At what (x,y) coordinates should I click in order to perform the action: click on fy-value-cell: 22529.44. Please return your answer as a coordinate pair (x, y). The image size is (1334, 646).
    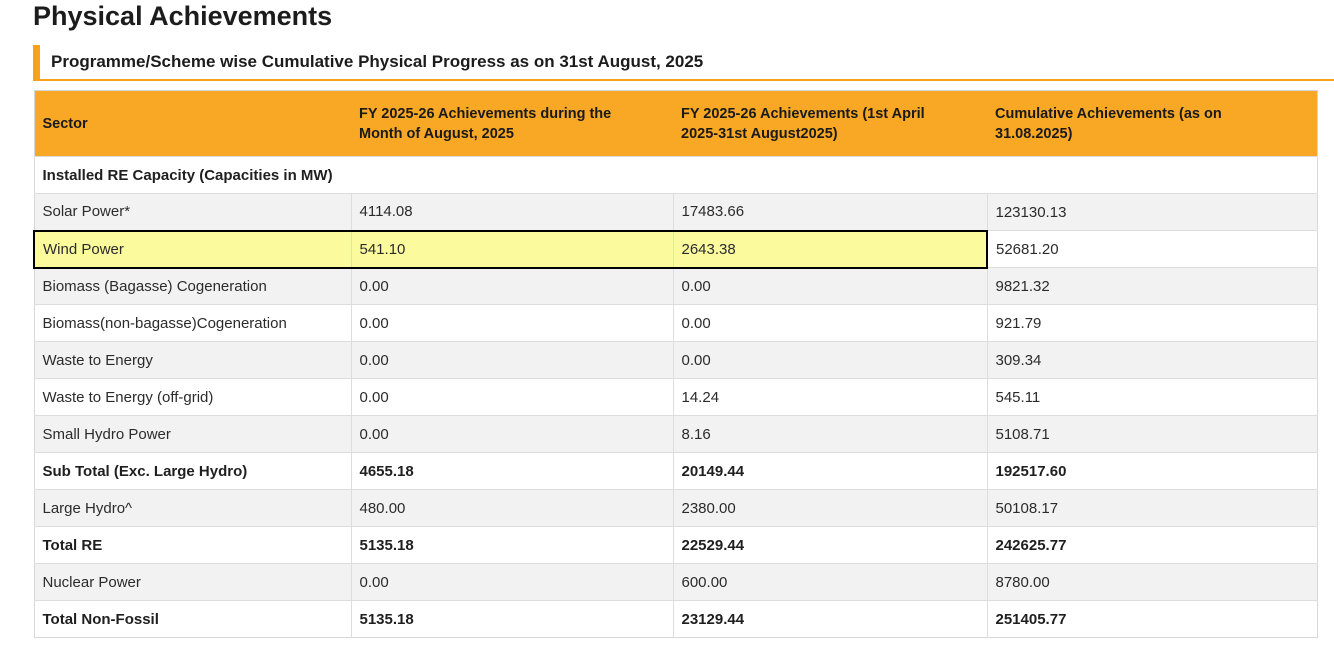
    Looking at the image, I should click on (829, 545).